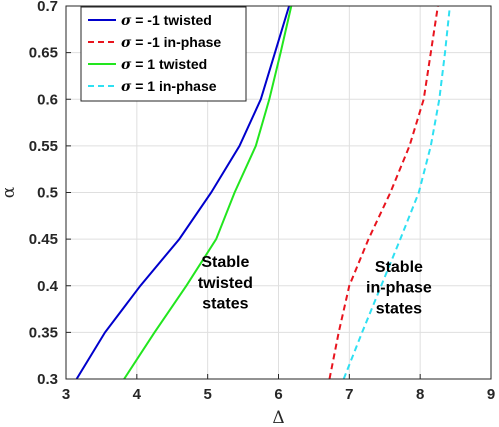 The image size is (499, 427). Describe the element at coordinates (491, 394) in the screenshot. I see `x-tick-label: 9` at that location.